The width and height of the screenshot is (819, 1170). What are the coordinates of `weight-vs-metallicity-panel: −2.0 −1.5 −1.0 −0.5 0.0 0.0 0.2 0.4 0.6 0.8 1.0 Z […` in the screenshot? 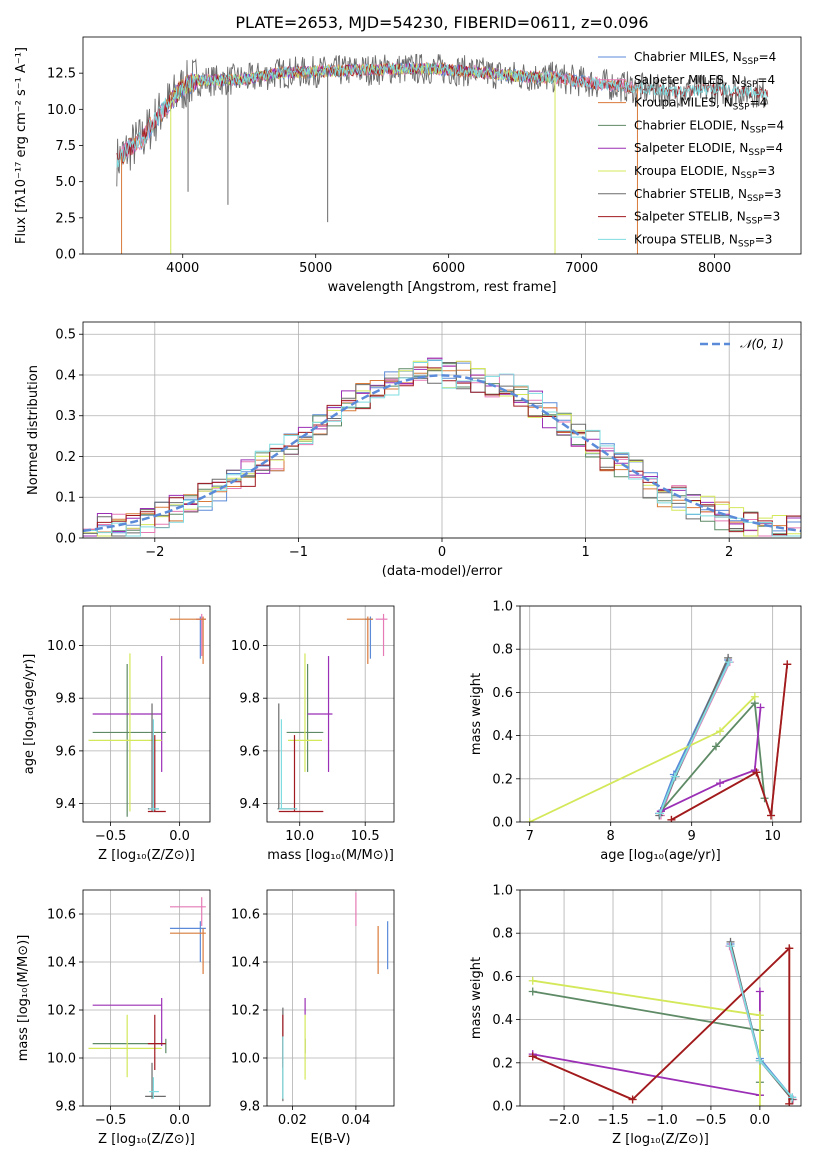 It's located at (635, 1015).